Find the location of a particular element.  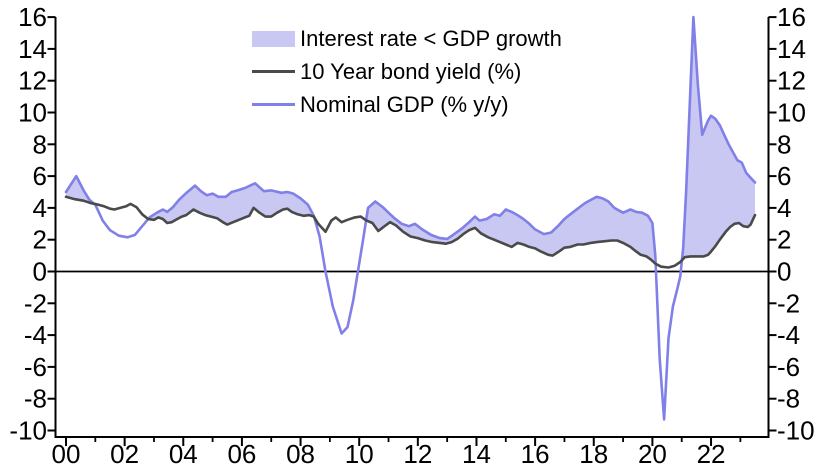

x-tick-label: 06 is located at coordinates (241, 454).